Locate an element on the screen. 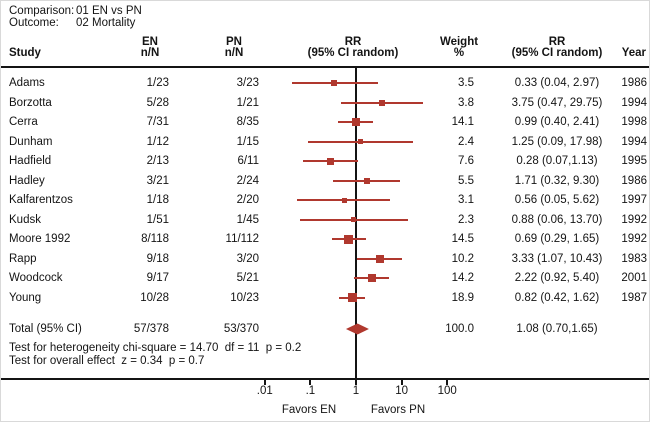 This screenshot has height=422, width=650. study-pn-nn: 3/23 is located at coordinates (247, 83).